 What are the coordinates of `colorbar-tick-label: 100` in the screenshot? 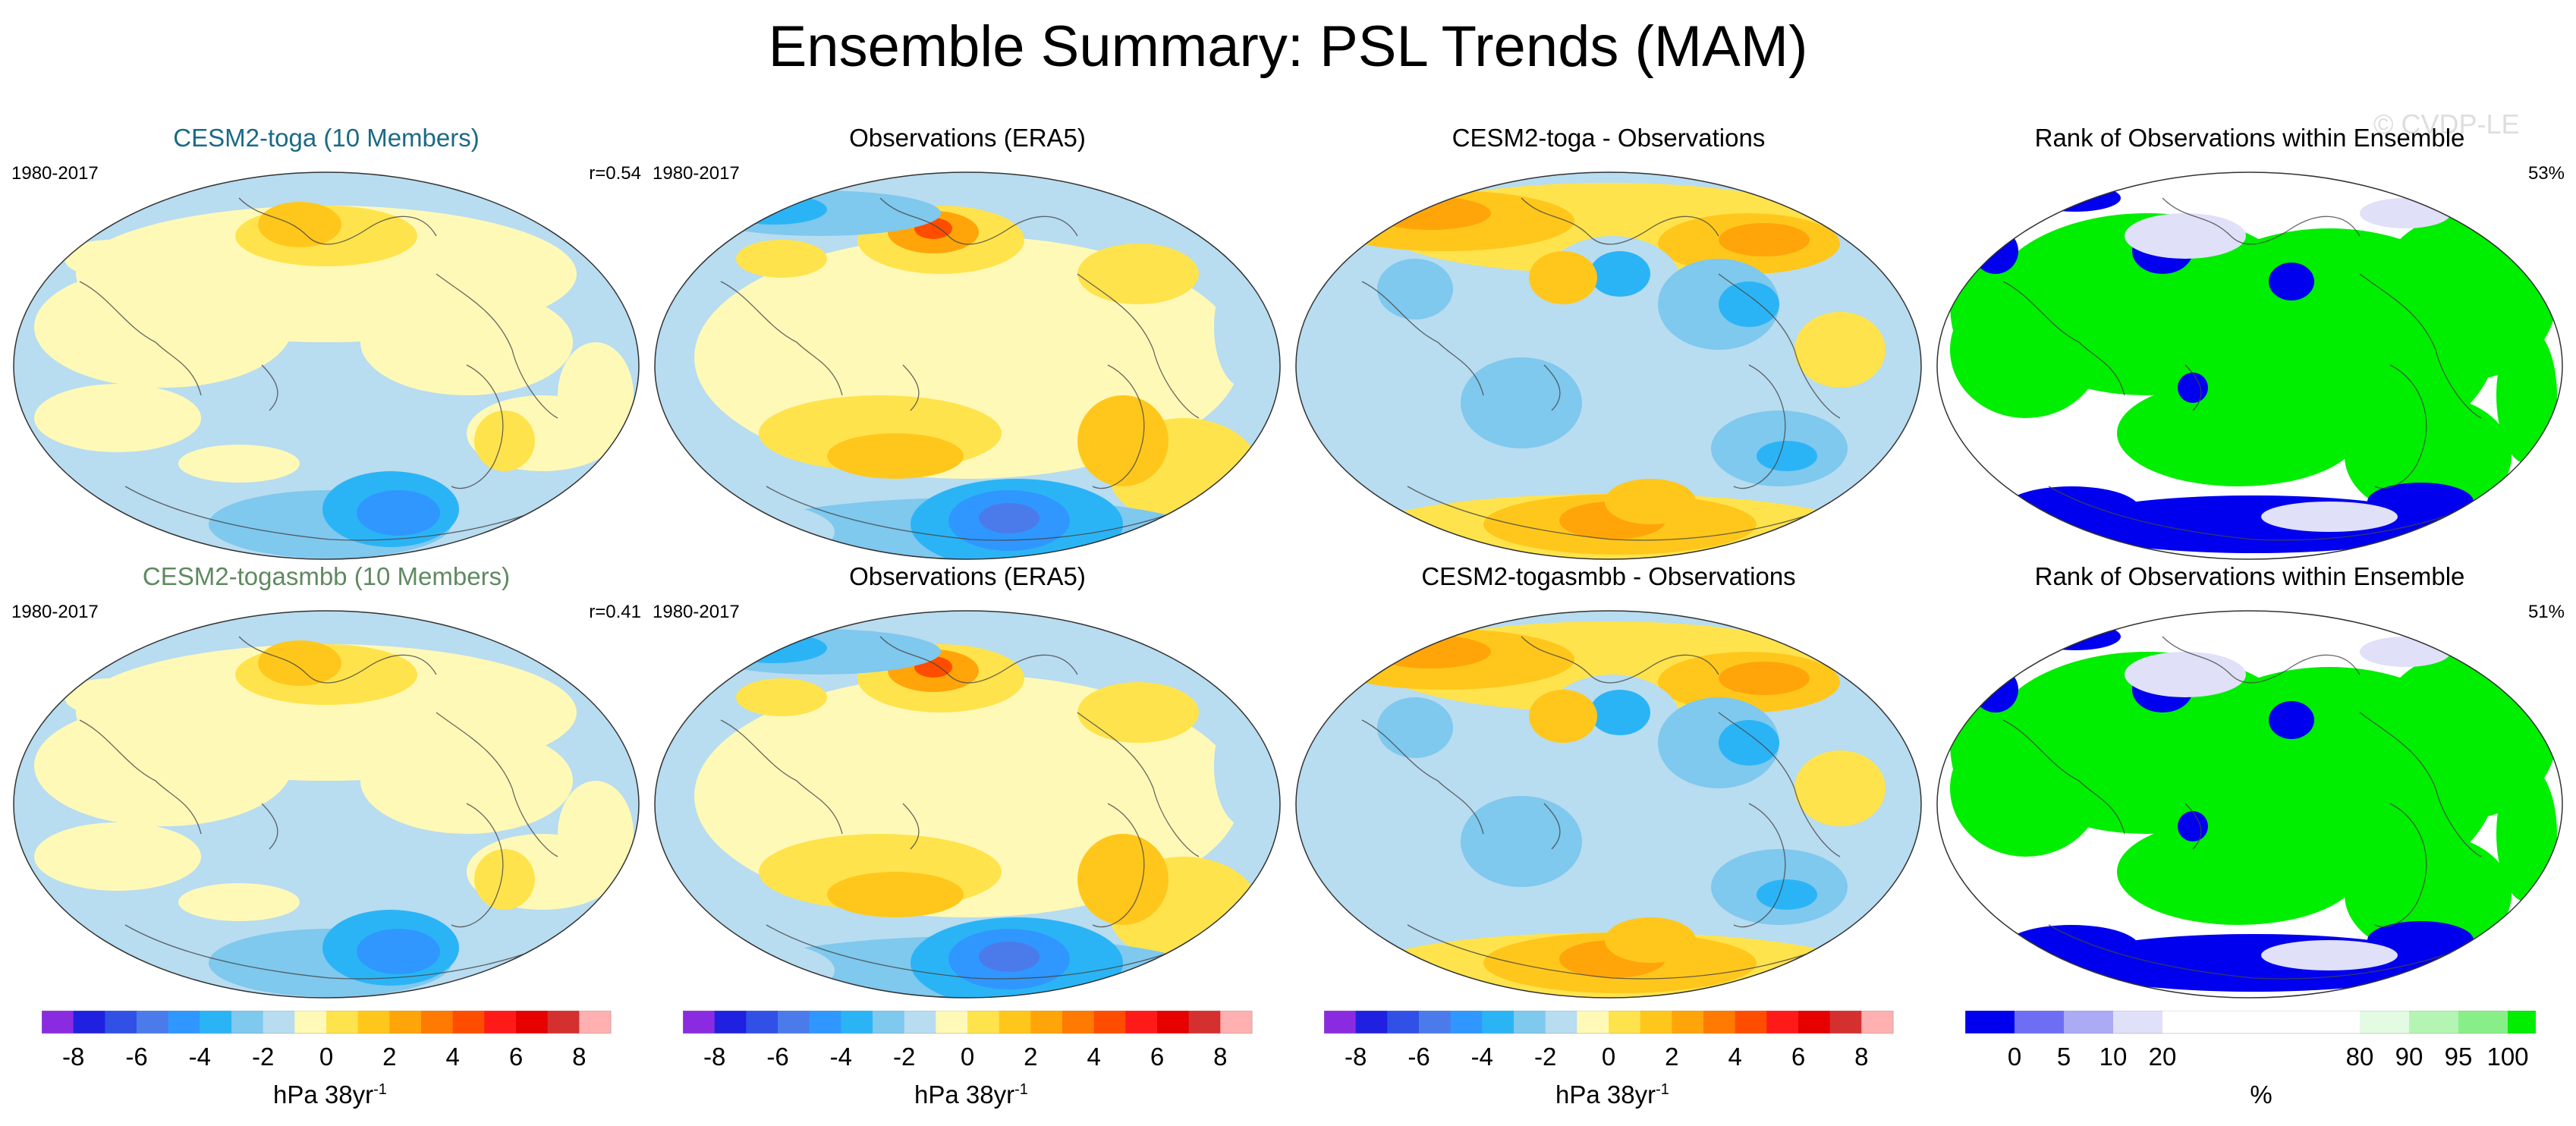 It's located at (2507, 1057).